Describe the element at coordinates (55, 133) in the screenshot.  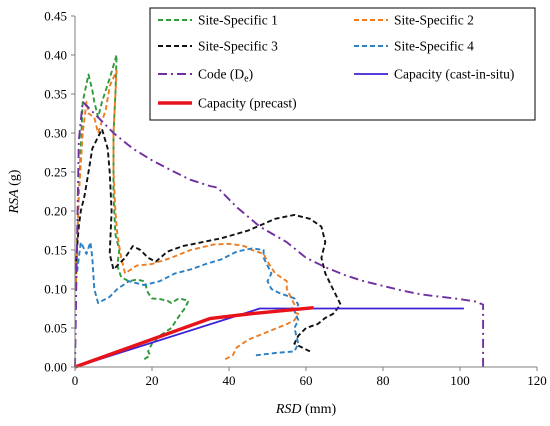
I see `y-tick-label: 0.30` at that location.